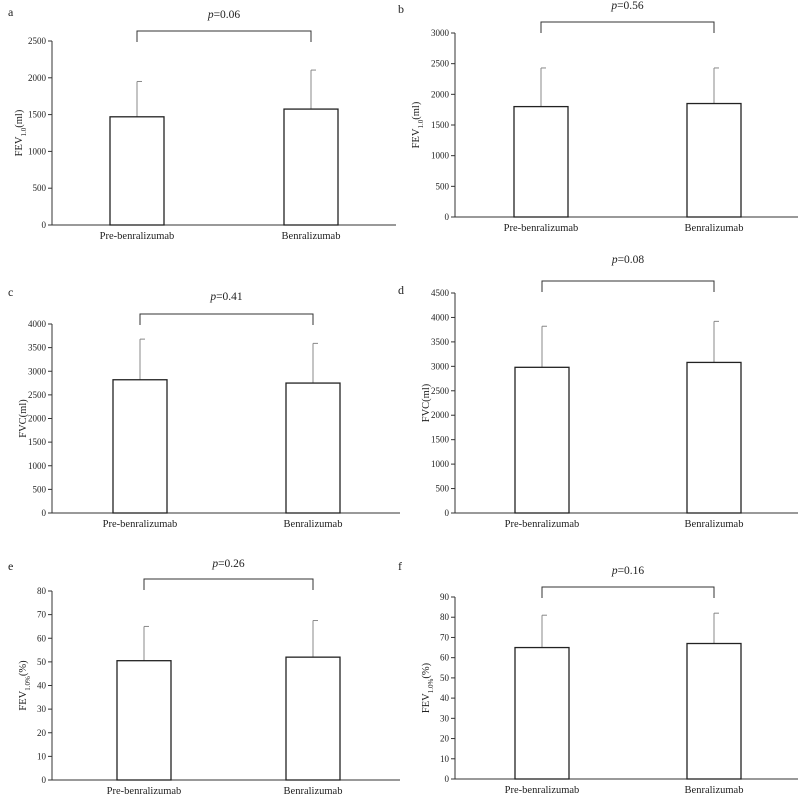 The width and height of the screenshot is (800, 799). Describe the element at coordinates (23, 668) in the screenshot. I see `y-label-unit: (%)` at that location.